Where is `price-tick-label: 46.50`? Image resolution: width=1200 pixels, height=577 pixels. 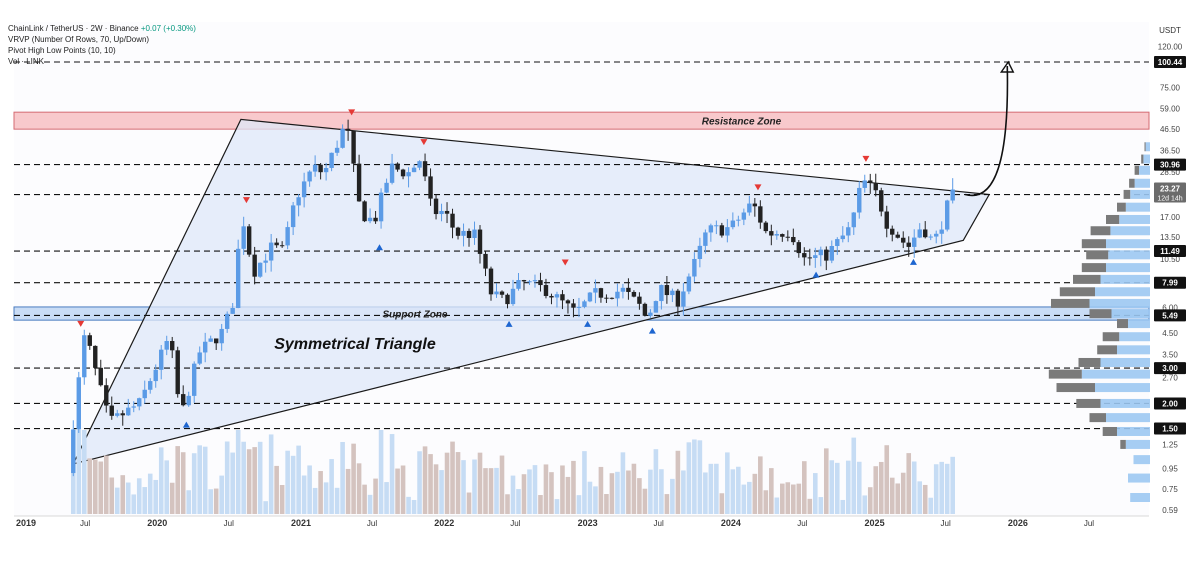
price-tick-label: 46.50 is located at coordinates (1170, 129).